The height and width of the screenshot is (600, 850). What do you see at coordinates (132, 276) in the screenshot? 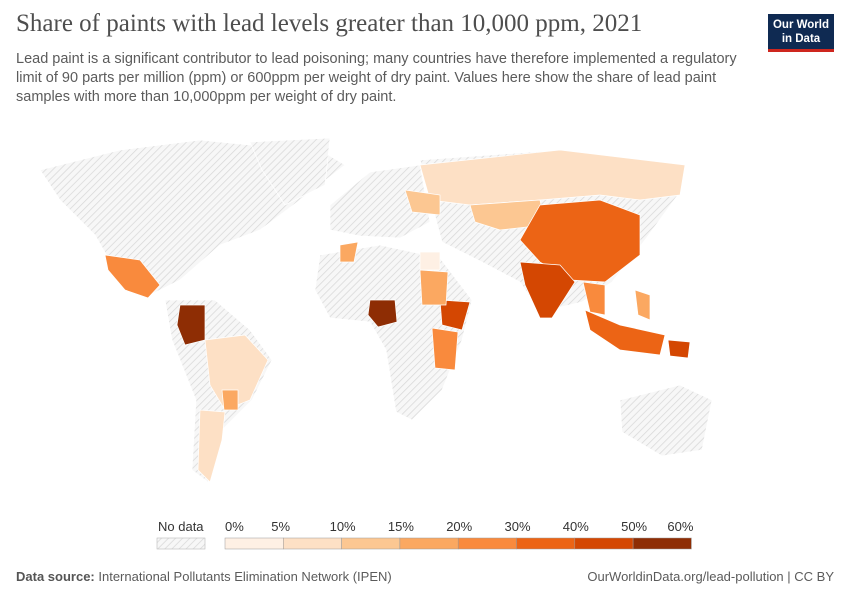
I see `country-mexico` at bounding box center [132, 276].